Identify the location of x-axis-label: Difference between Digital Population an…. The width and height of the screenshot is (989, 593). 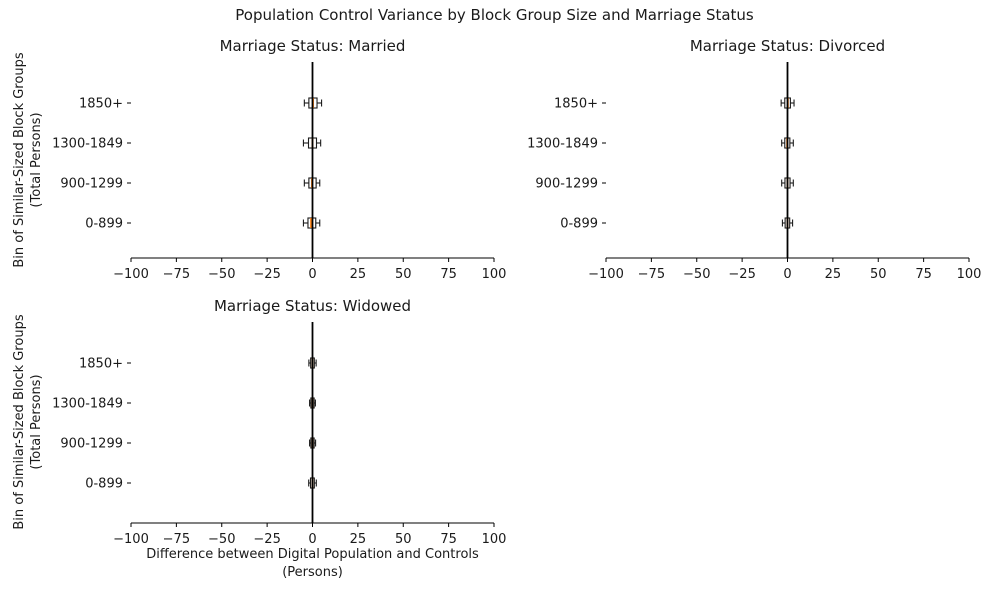
(312, 564).